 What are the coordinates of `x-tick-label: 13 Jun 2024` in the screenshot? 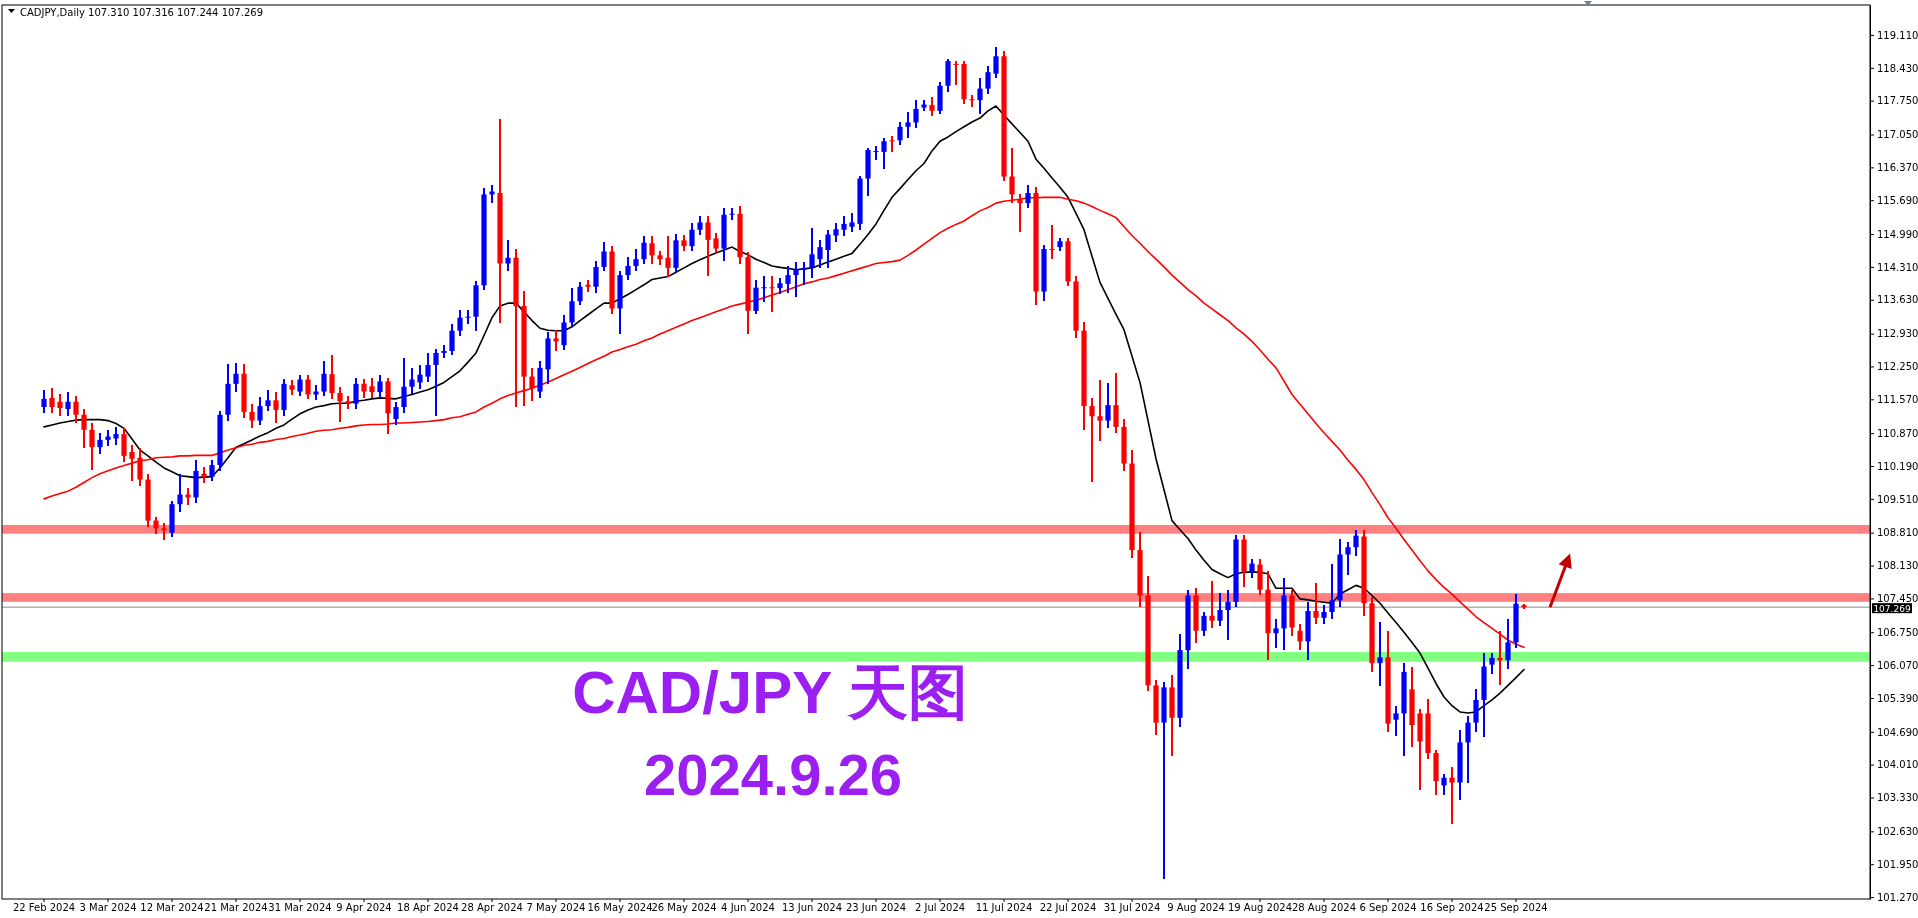 It's located at (812, 907).